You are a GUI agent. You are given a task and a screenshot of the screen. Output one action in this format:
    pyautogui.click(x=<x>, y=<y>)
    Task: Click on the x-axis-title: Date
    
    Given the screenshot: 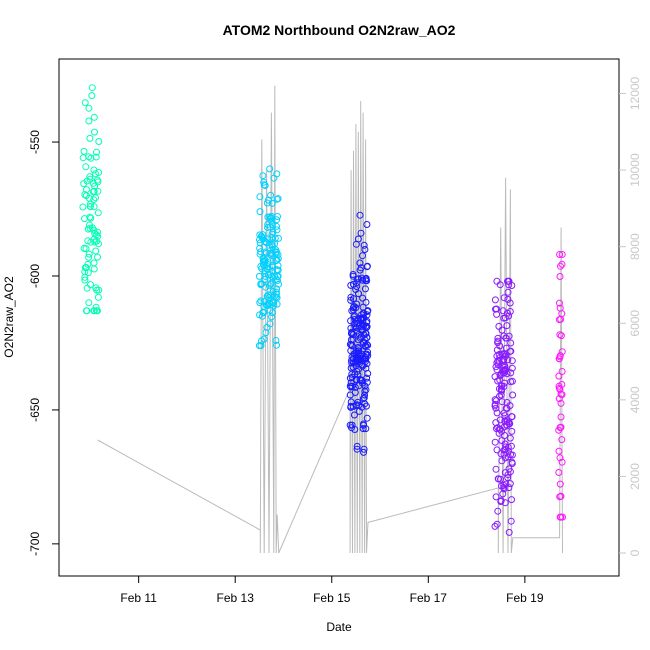 What is the action you would take?
    pyautogui.click(x=339, y=627)
    